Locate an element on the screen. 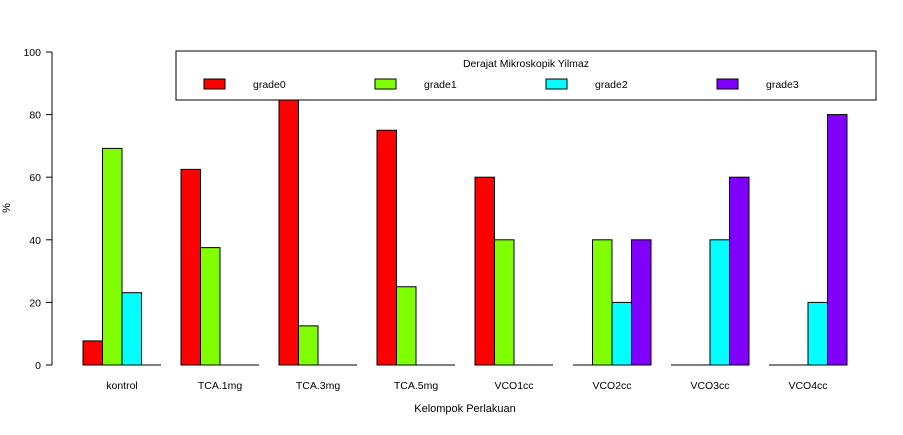 The height and width of the screenshot is (435, 903). y-tick-label: 80 is located at coordinates (35, 116).